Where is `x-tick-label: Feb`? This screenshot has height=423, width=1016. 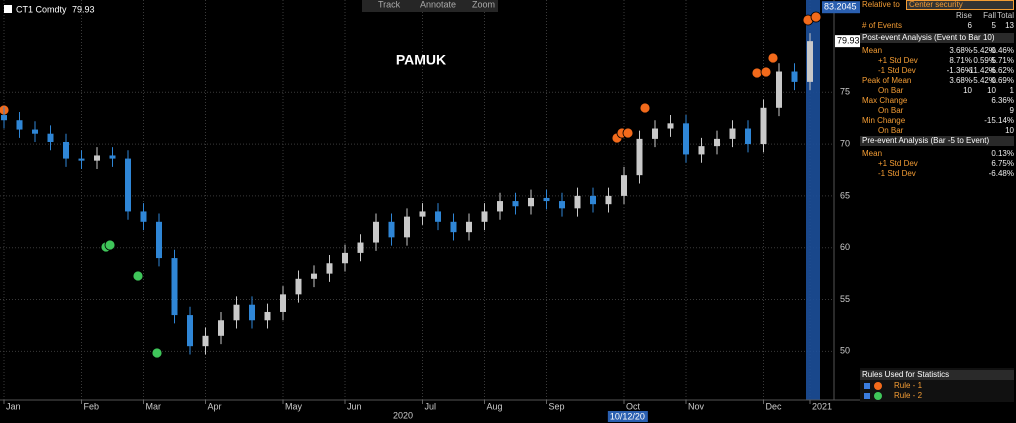
x-tick-label: Feb is located at coordinates (92, 406).